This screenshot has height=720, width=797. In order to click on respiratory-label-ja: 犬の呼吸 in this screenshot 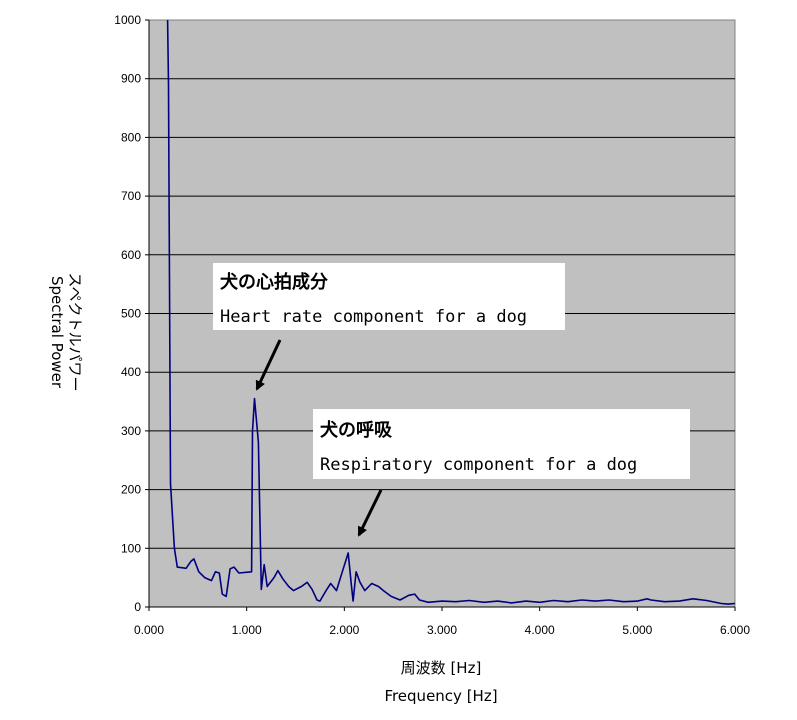, I will do `click(356, 430)`.